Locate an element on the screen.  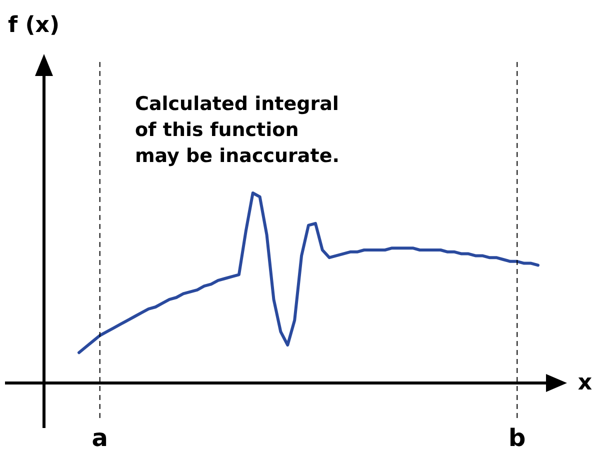
x-tick-label: a is located at coordinates (100, 438).